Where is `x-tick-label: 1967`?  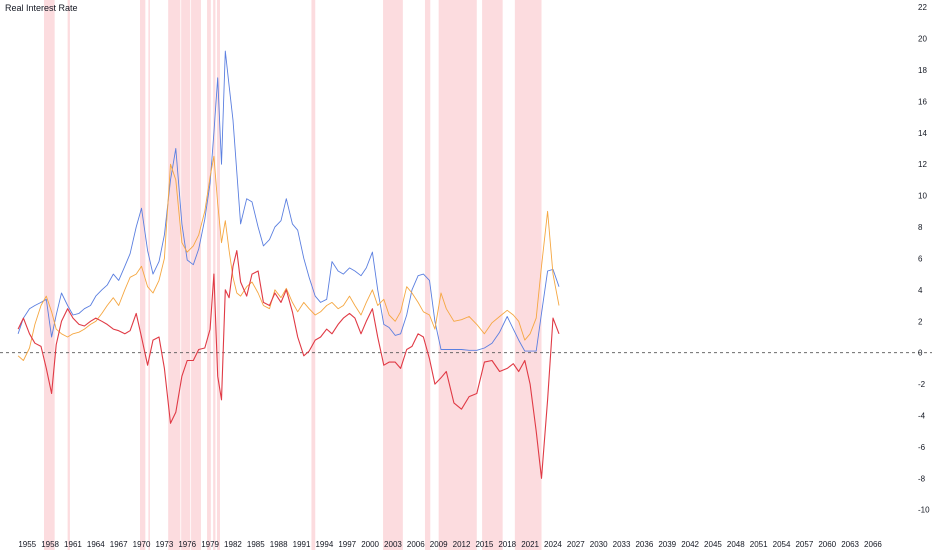 x-tick-label: 1967 is located at coordinates (119, 544).